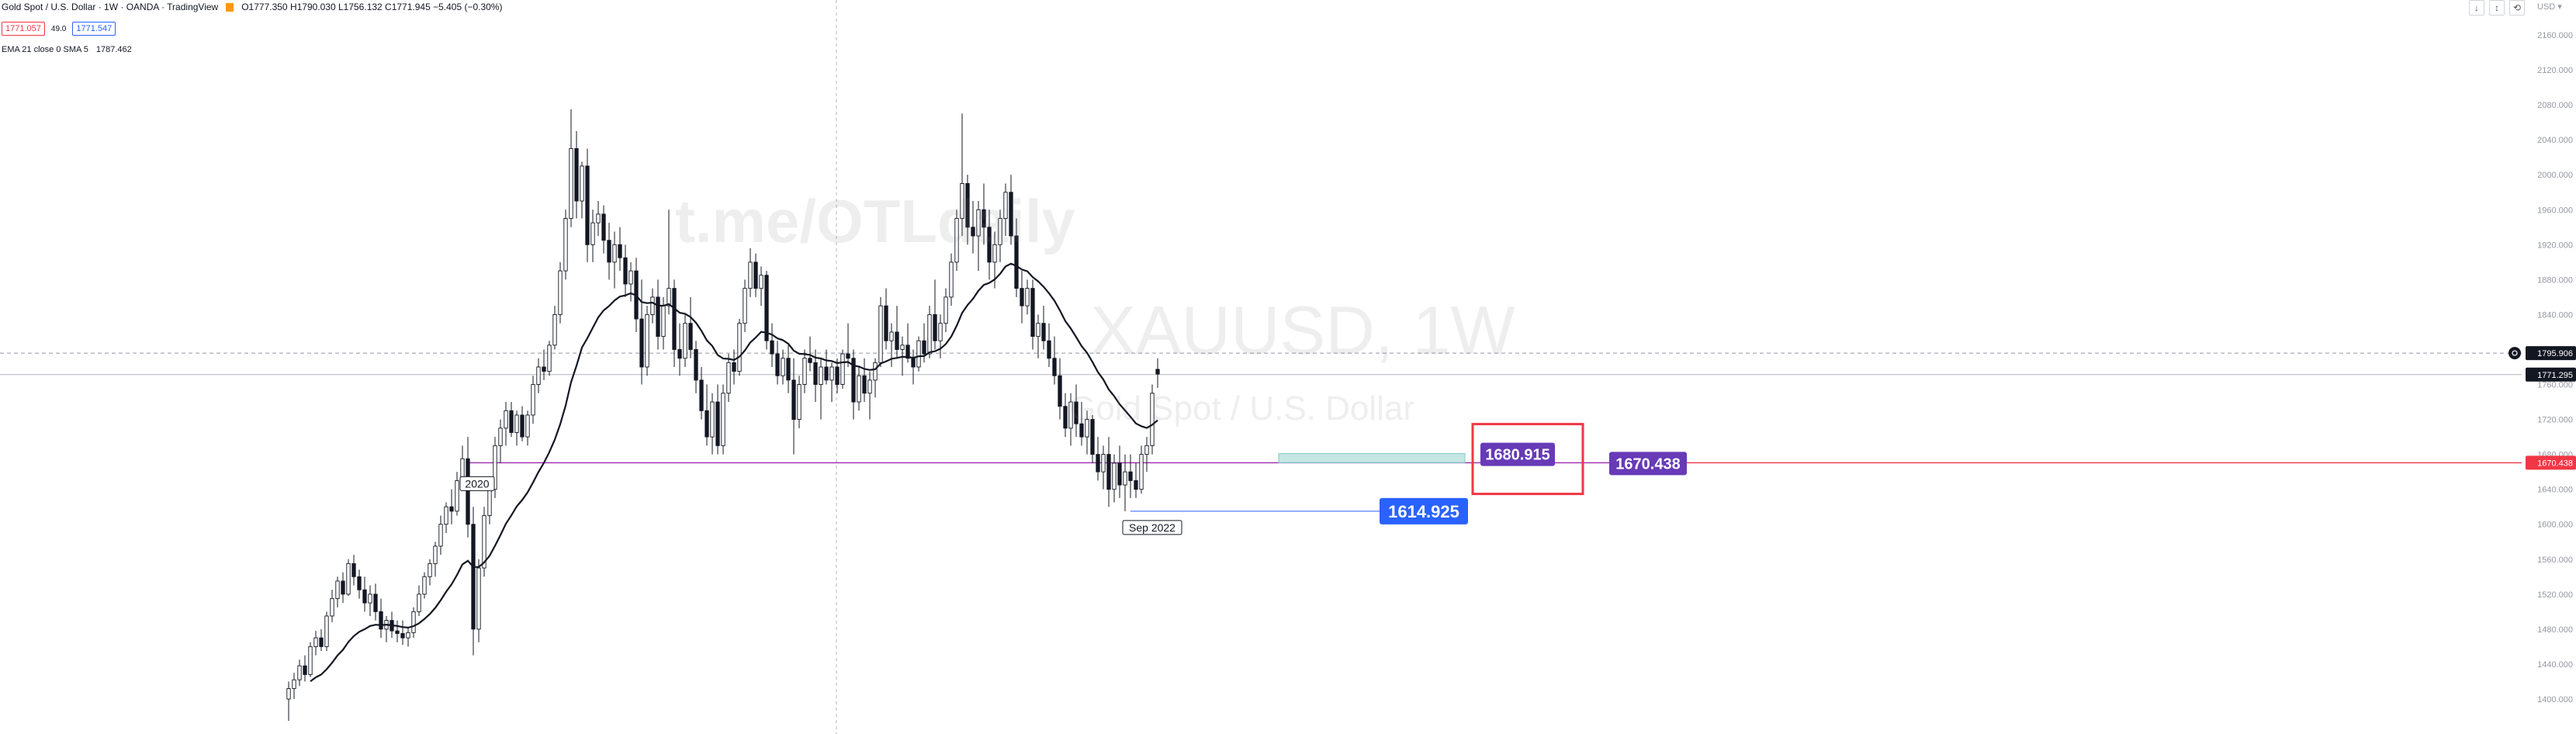 The image size is (2576, 734). I want to click on price-axis, so click(2549, 367).